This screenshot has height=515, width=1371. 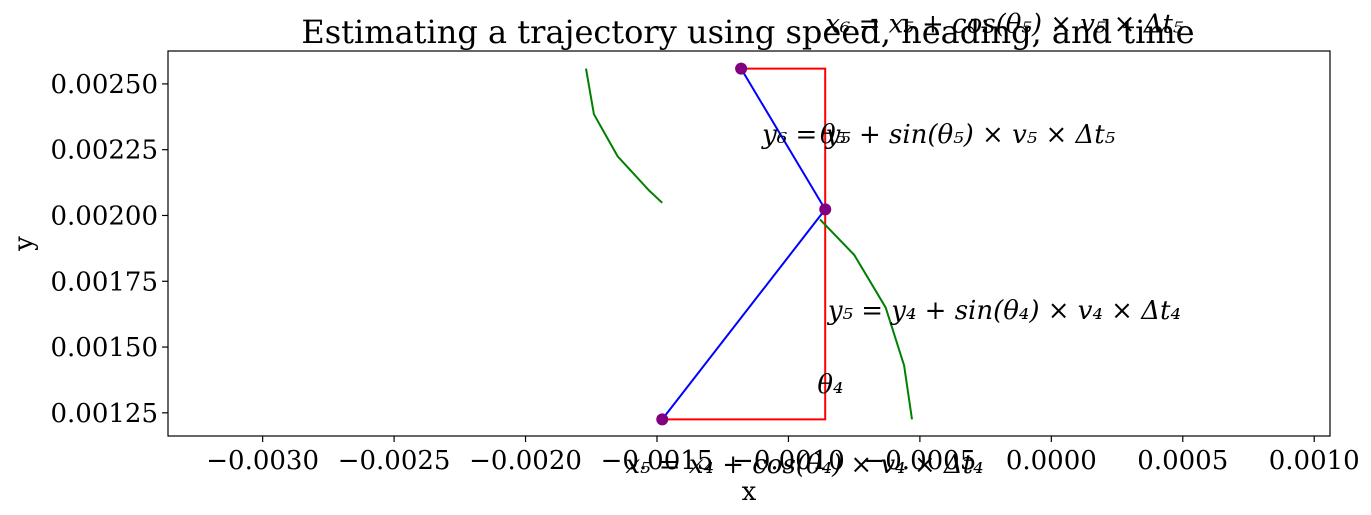 What do you see at coordinates (1051, 461) in the screenshot?
I see `x-tick-label: 0.0000` at bounding box center [1051, 461].